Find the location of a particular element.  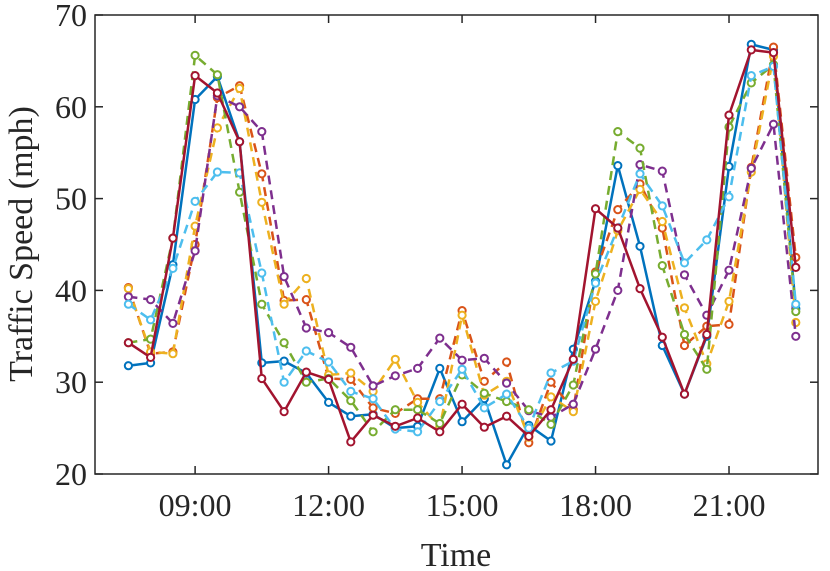

y-tick-label: 50 is located at coordinates (71, 199).